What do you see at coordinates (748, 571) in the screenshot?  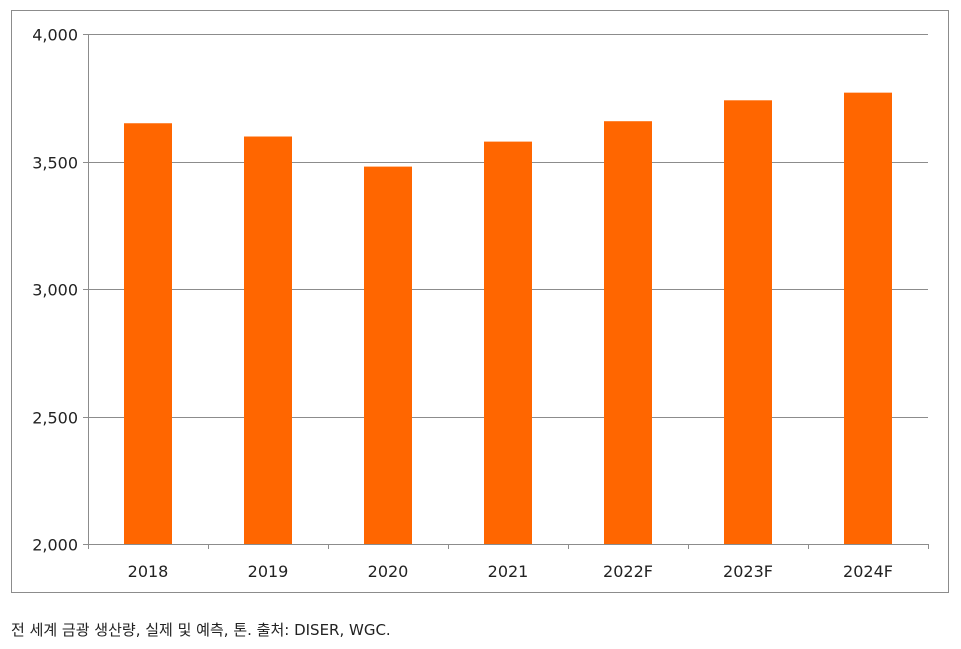 I see `x-tick-label: 2023F` at bounding box center [748, 571].